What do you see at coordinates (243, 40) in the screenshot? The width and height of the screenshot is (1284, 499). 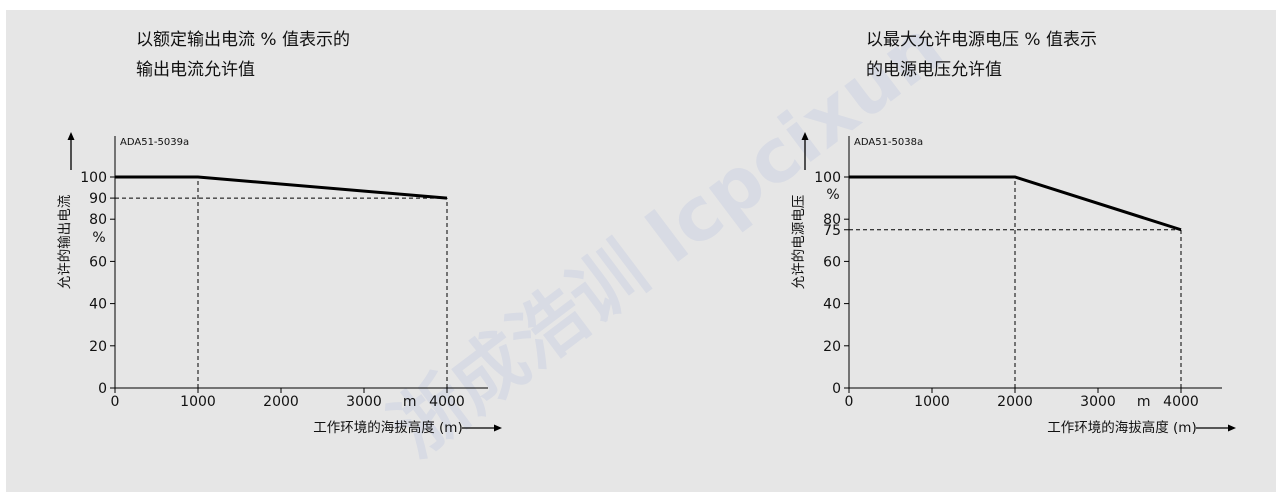 I see `left-chart-title-line1: 以额定输出电流 % 值表示的` at bounding box center [243, 40].